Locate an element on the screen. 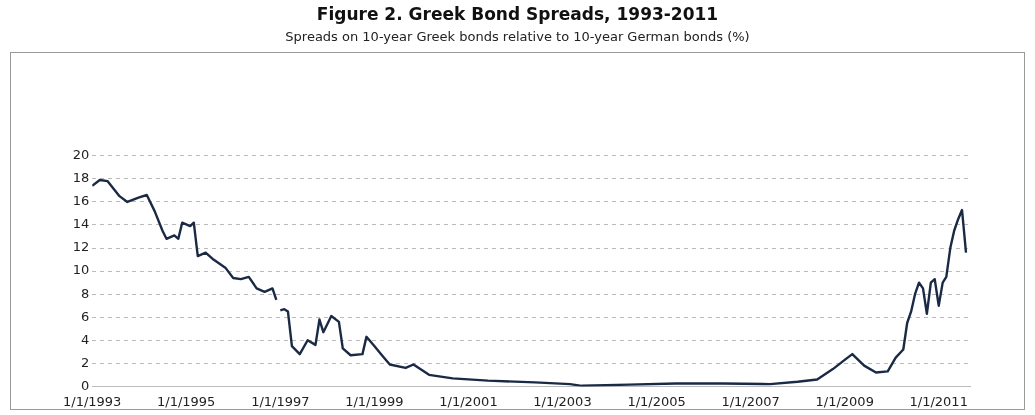 This screenshot has width=1035, height=415. y-tick-label: 4 is located at coordinates (85, 339).